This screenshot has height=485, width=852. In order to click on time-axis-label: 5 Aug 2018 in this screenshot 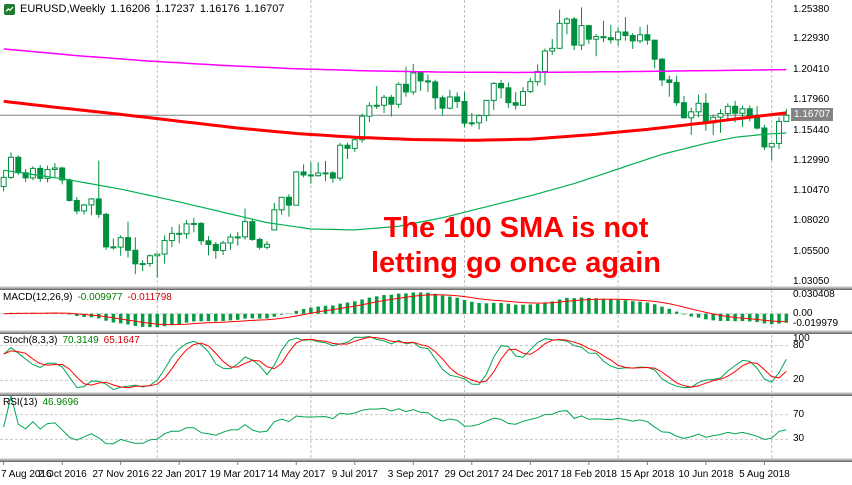, I will do `click(764, 474)`.